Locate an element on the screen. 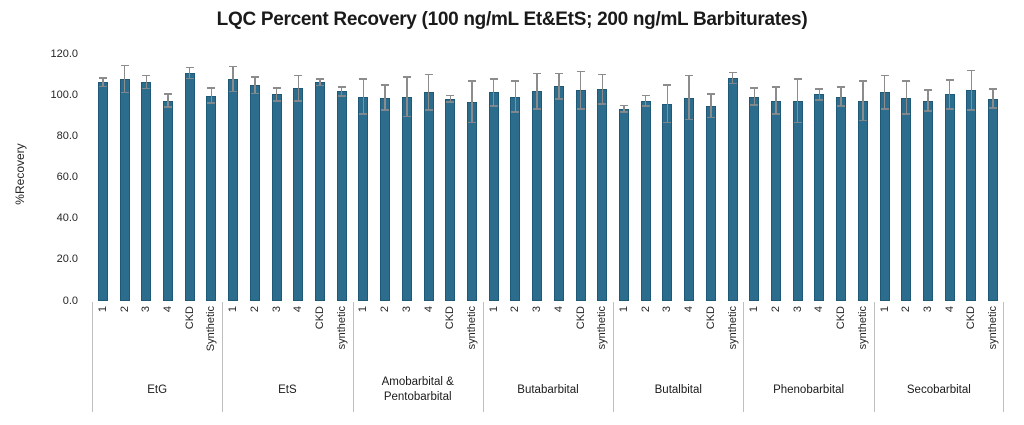 The image size is (1024, 425). group-label: EtG is located at coordinates (157, 389).